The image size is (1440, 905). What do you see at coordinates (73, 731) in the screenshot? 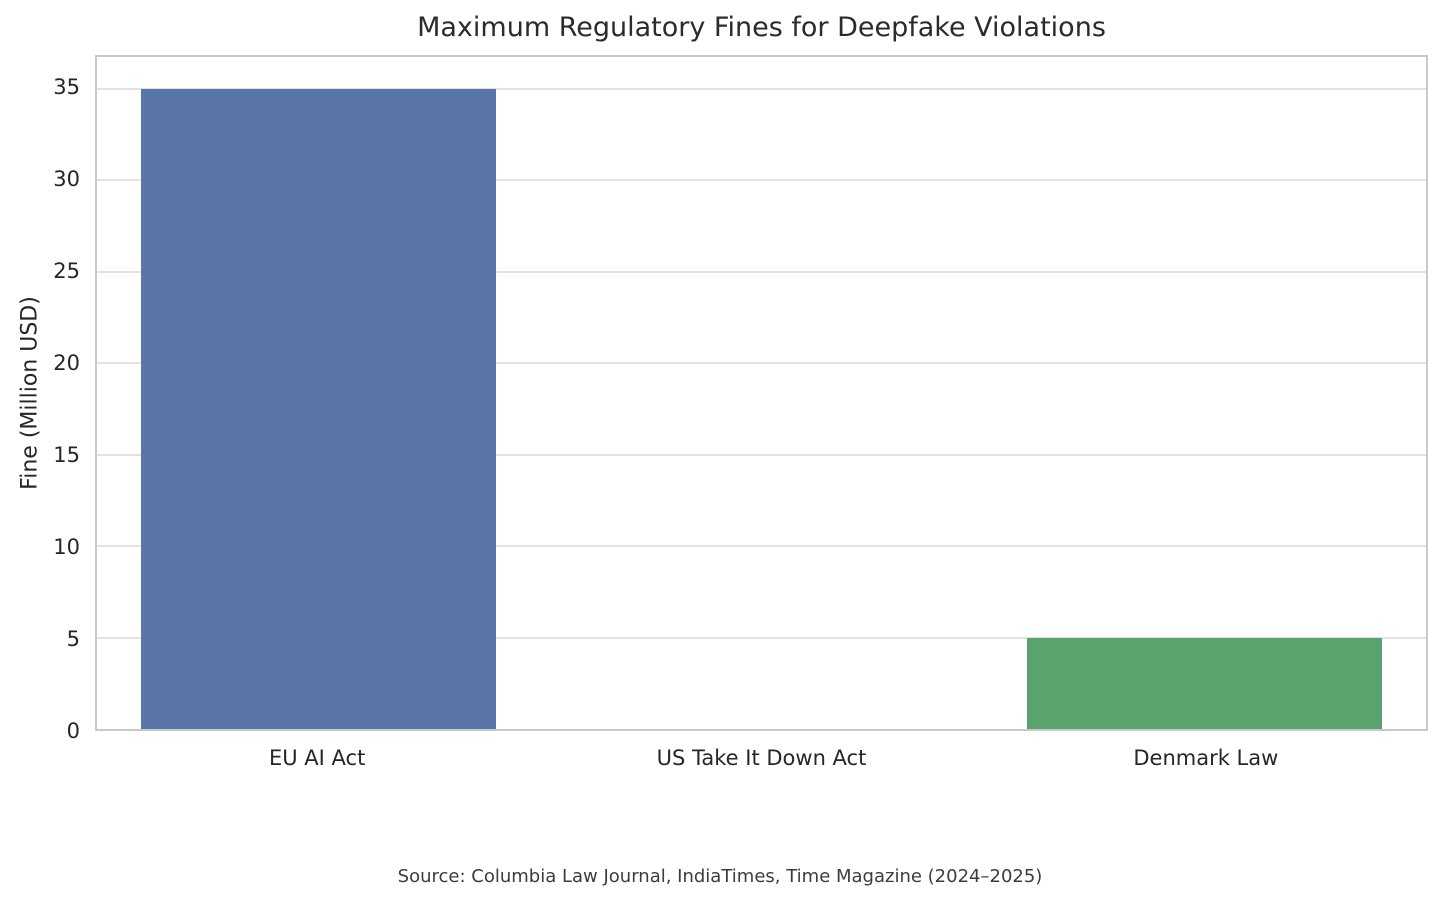
I see `y-tick-label: 0` at bounding box center [73, 731].